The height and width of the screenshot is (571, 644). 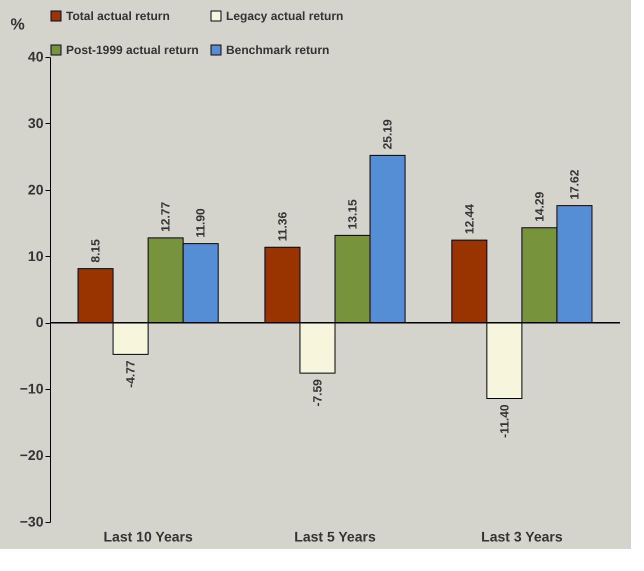 I want to click on x-tick-label: Last 10 Years, so click(x=148, y=536).